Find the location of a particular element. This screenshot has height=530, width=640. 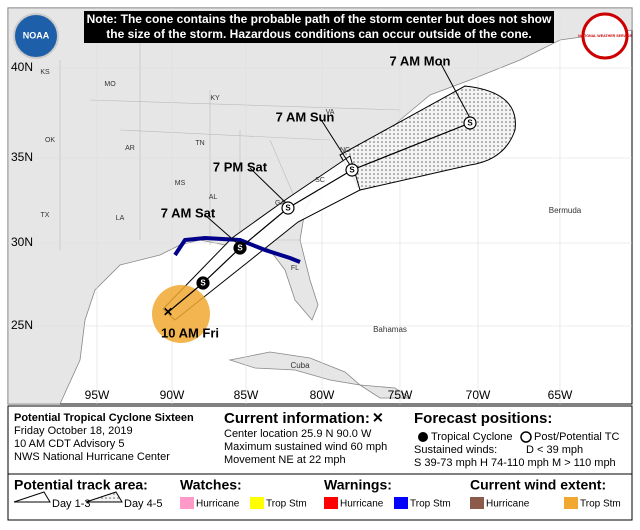

wind-title: Current wind extent: is located at coordinates (538, 485).